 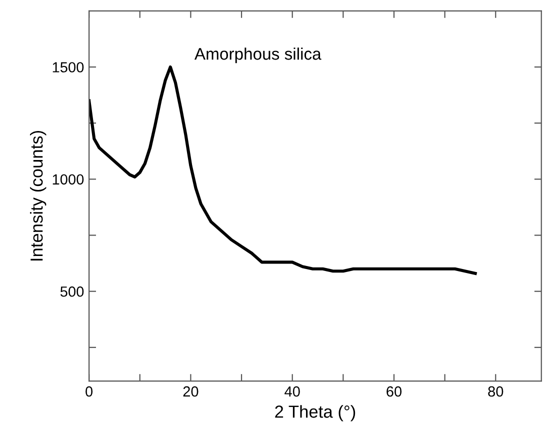 What do you see at coordinates (89, 391) in the screenshot?
I see `x-tick-label: 0` at bounding box center [89, 391].